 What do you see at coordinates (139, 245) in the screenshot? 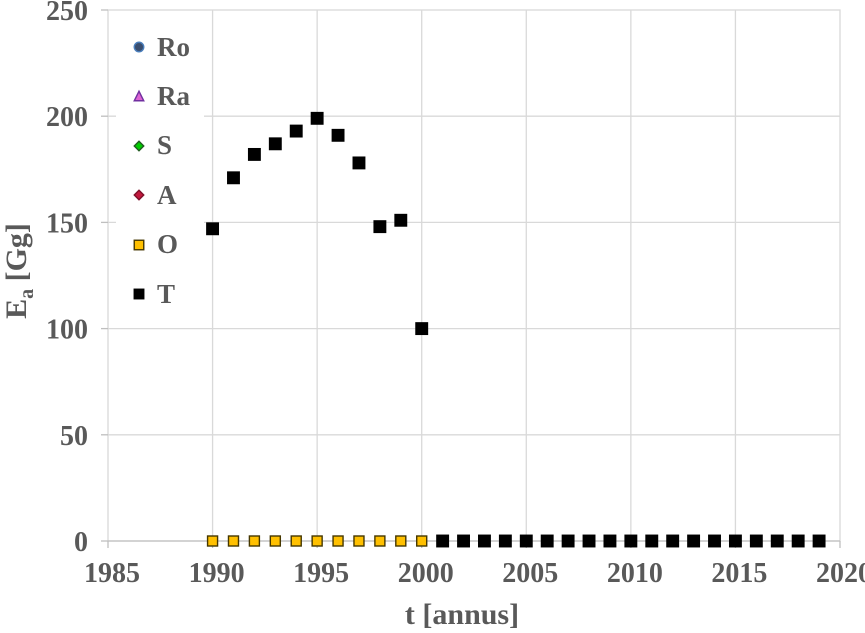
I see `o-marker-icon` at bounding box center [139, 245].